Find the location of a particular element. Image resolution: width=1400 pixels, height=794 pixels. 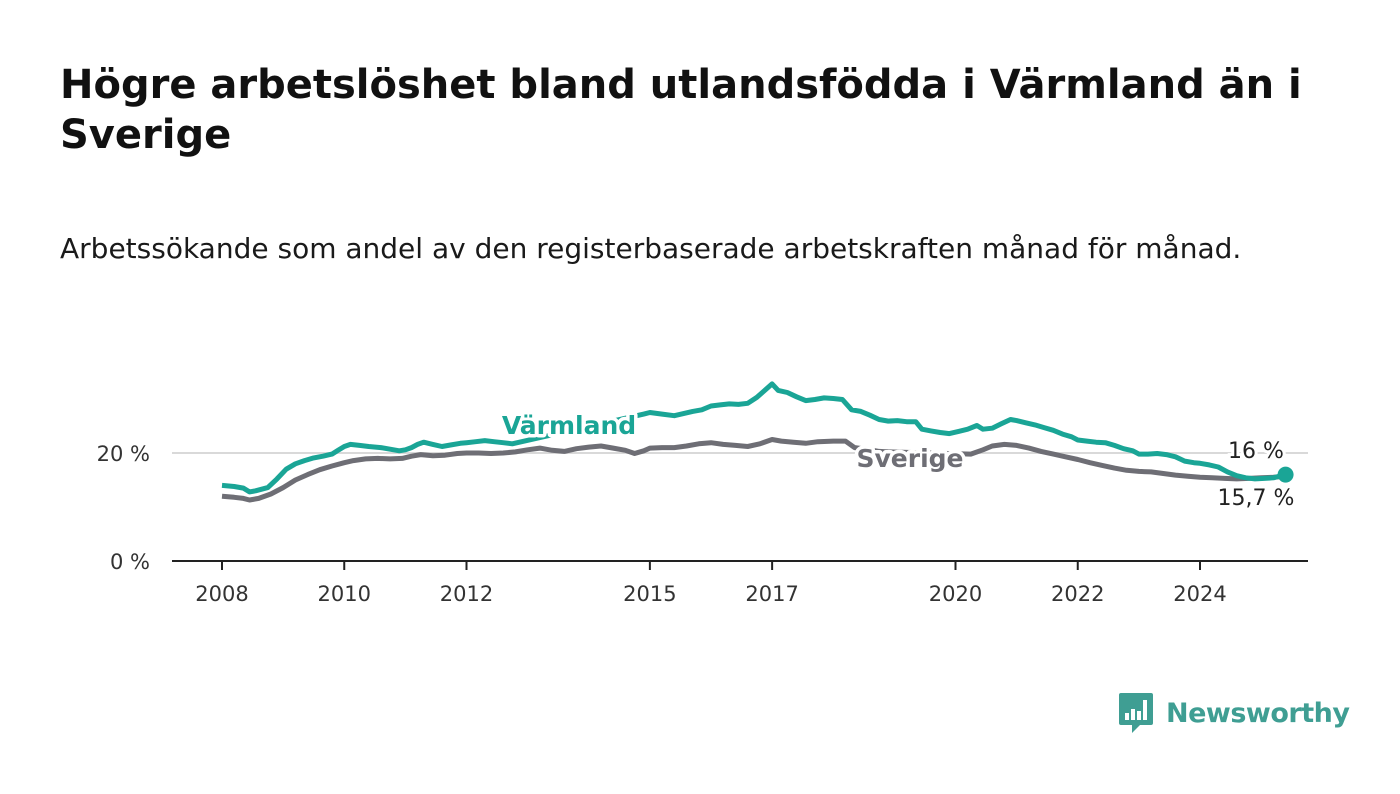

series-labels: Värmland Sverige 16 % 15,7 % is located at coordinates (897, 461).